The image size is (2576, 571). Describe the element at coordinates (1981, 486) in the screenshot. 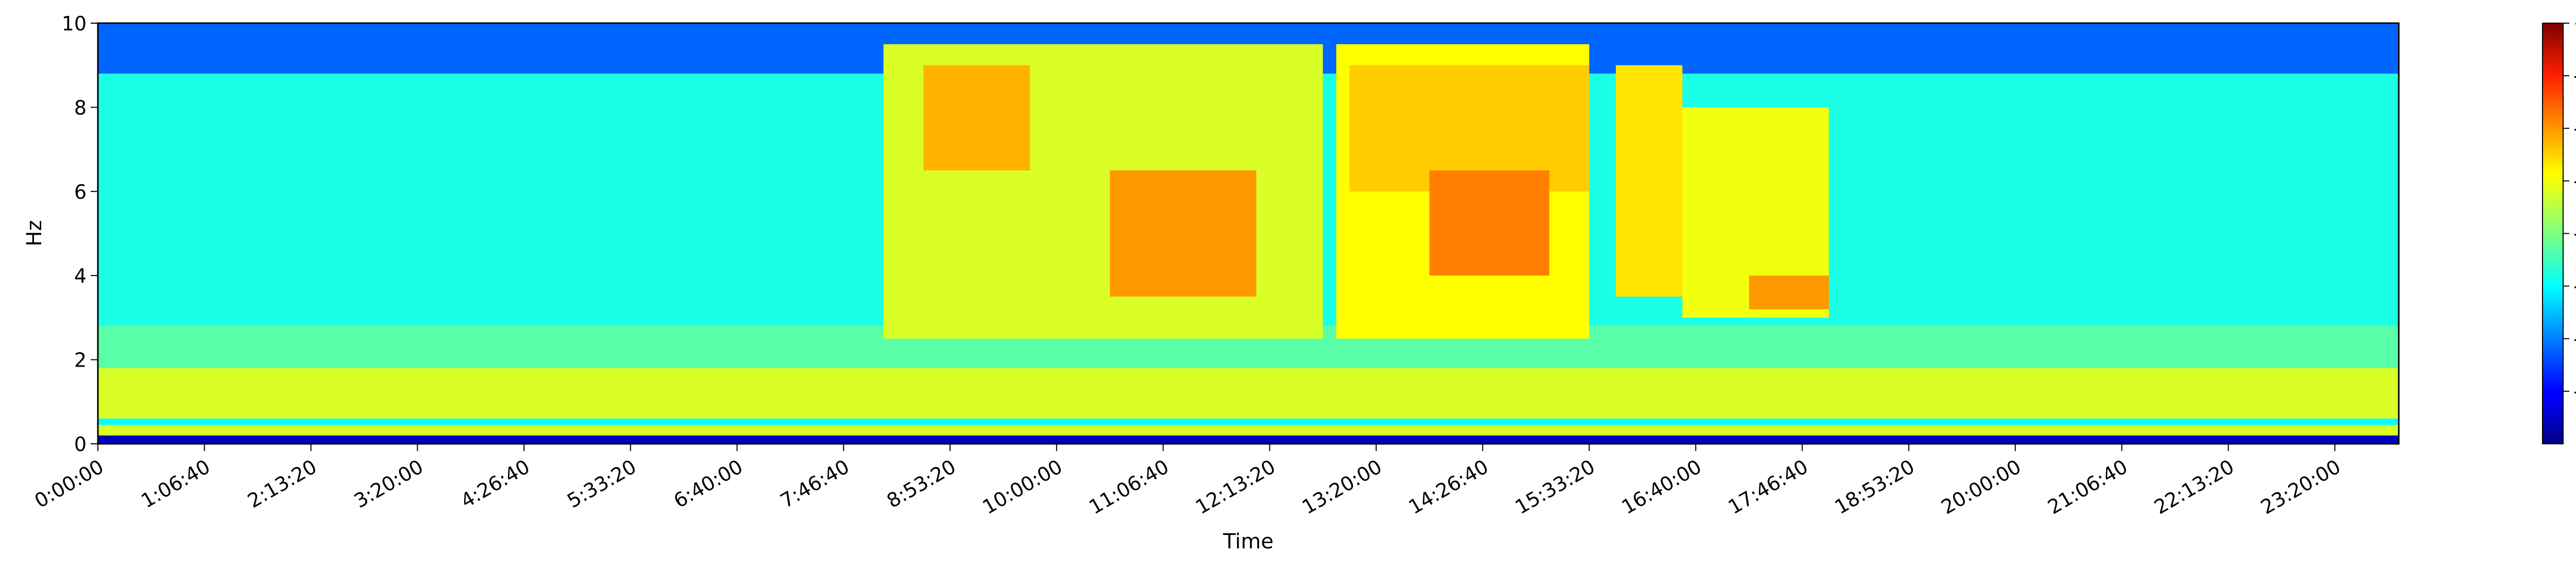

I see `x-tick-label: 20:00:00` at that location.